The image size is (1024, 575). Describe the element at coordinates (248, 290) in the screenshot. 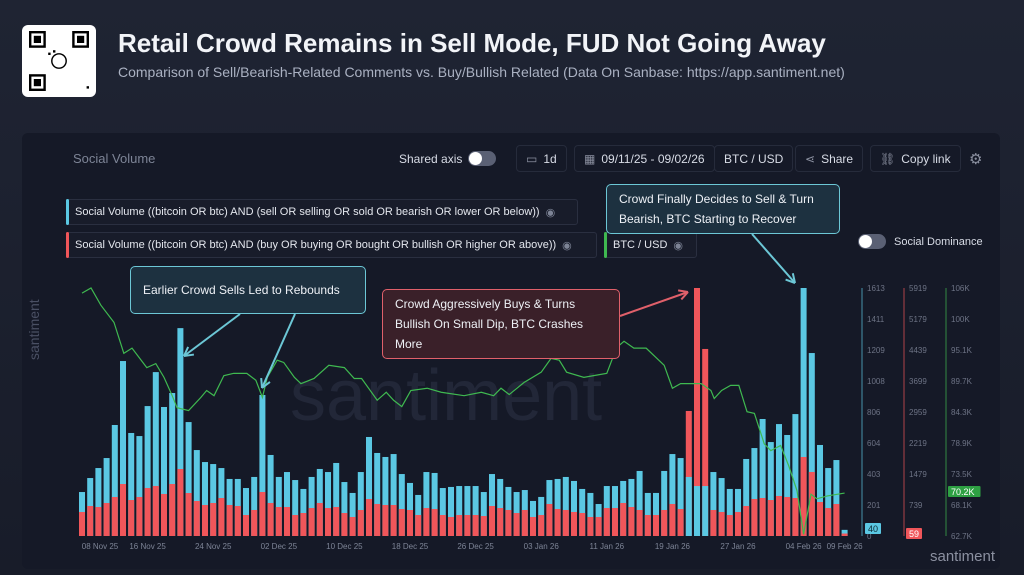

I see `annotation-earlier-sells: Earlier Crowd Sells Led to Rebounds` at that location.